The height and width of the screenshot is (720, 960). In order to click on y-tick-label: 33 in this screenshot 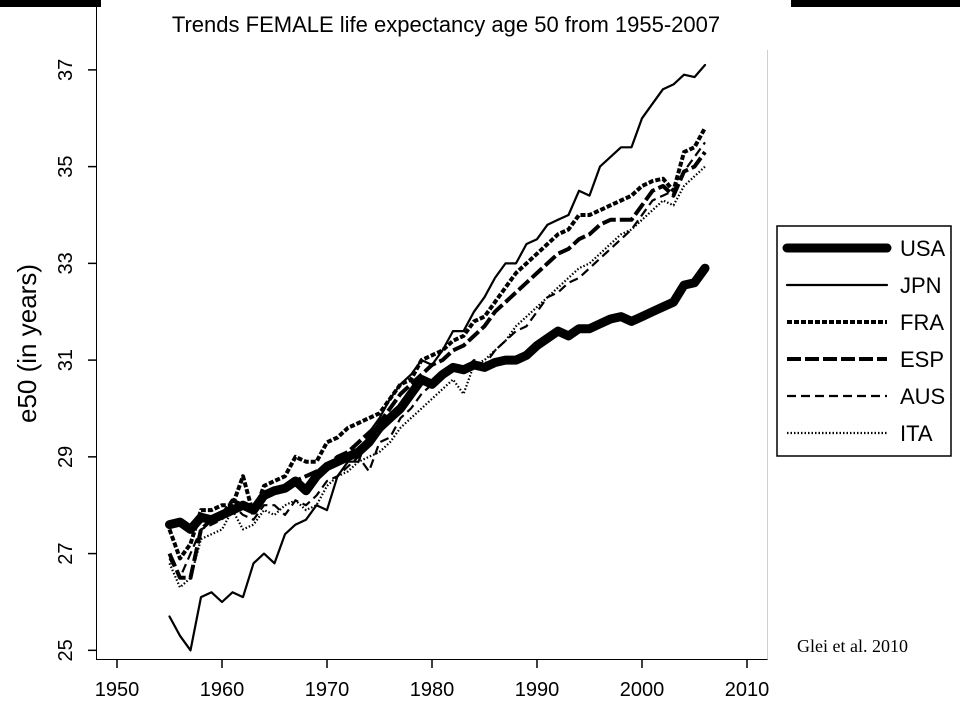, I will do `click(66, 263)`.